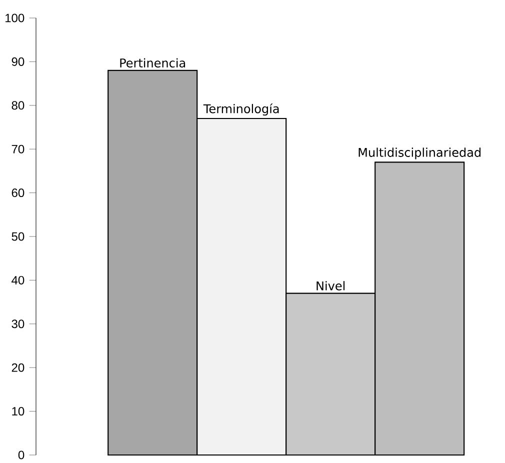 The height and width of the screenshot is (463, 505). What do you see at coordinates (18, 236) in the screenshot?
I see `y-tick-label: 50` at bounding box center [18, 236].